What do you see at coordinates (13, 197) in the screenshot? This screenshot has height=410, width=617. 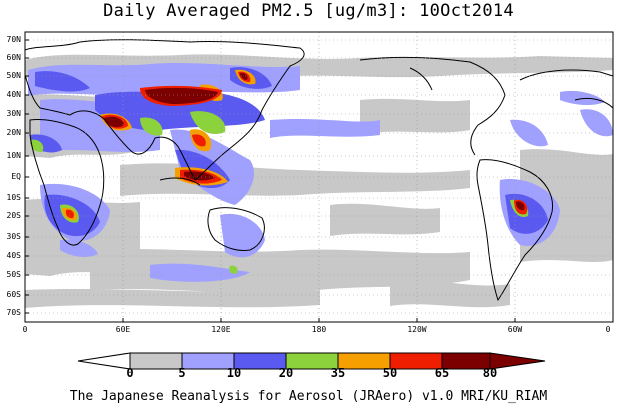 I see `lat-label: 10S` at bounding box center [13, 197].